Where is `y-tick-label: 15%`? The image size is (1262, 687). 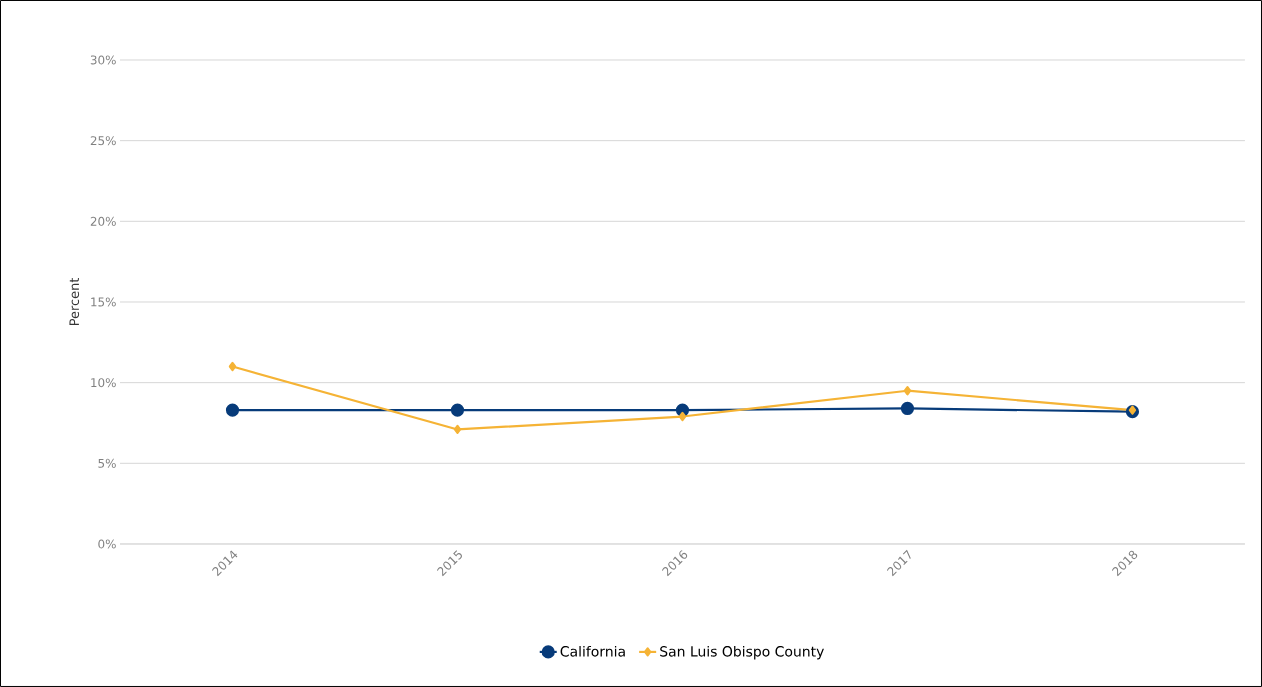
y-tick-label: 15% is located at coordinates (103, 302).